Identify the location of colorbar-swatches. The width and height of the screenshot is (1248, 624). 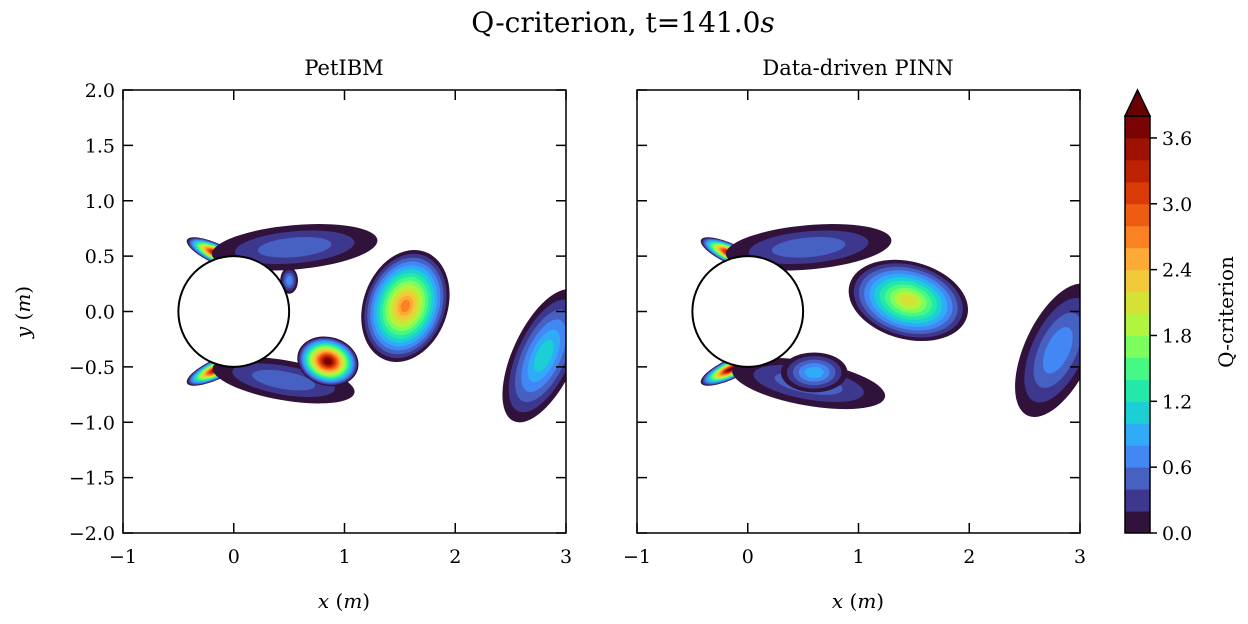
(1137, 325).